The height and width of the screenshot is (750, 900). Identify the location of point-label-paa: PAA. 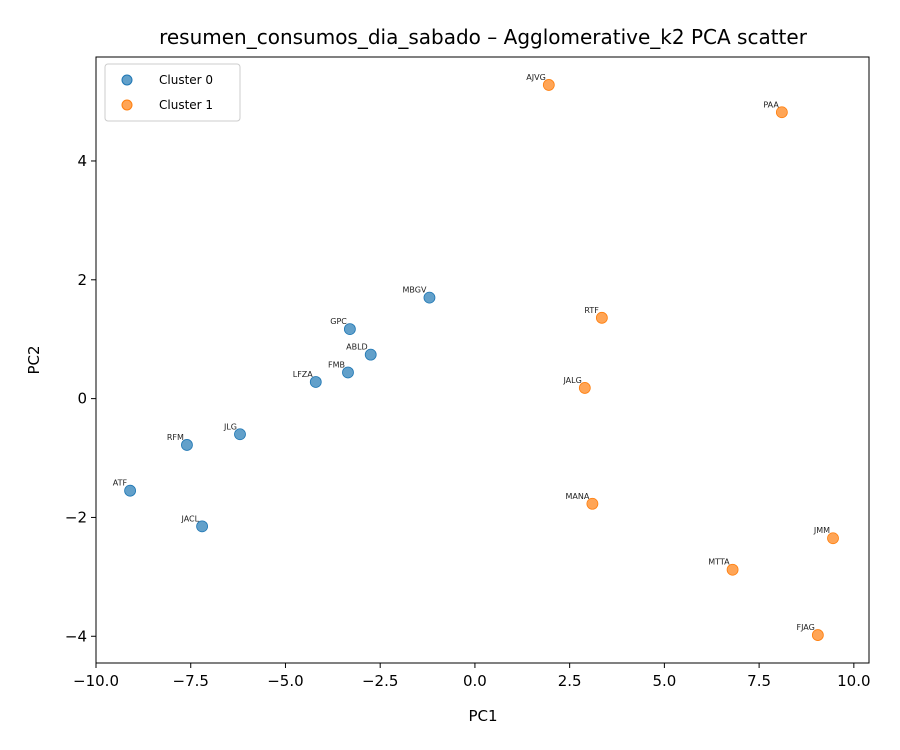
(771, 104).